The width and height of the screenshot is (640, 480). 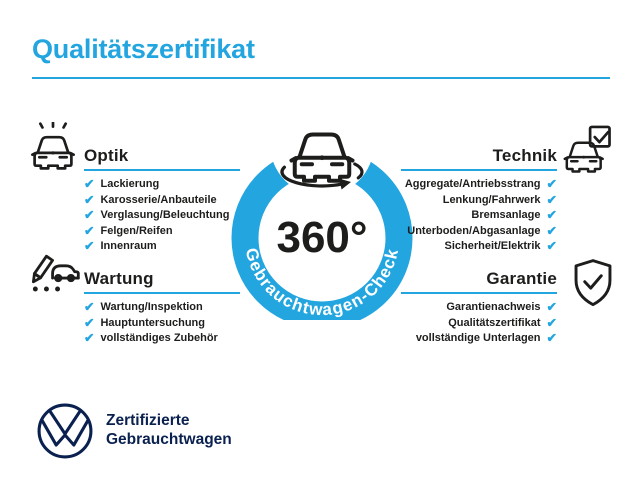 What do you see at coordinates (119, 278) in the screenshot?
I see `section-wartung-label: Wartung` at bounding box center [119, 278].